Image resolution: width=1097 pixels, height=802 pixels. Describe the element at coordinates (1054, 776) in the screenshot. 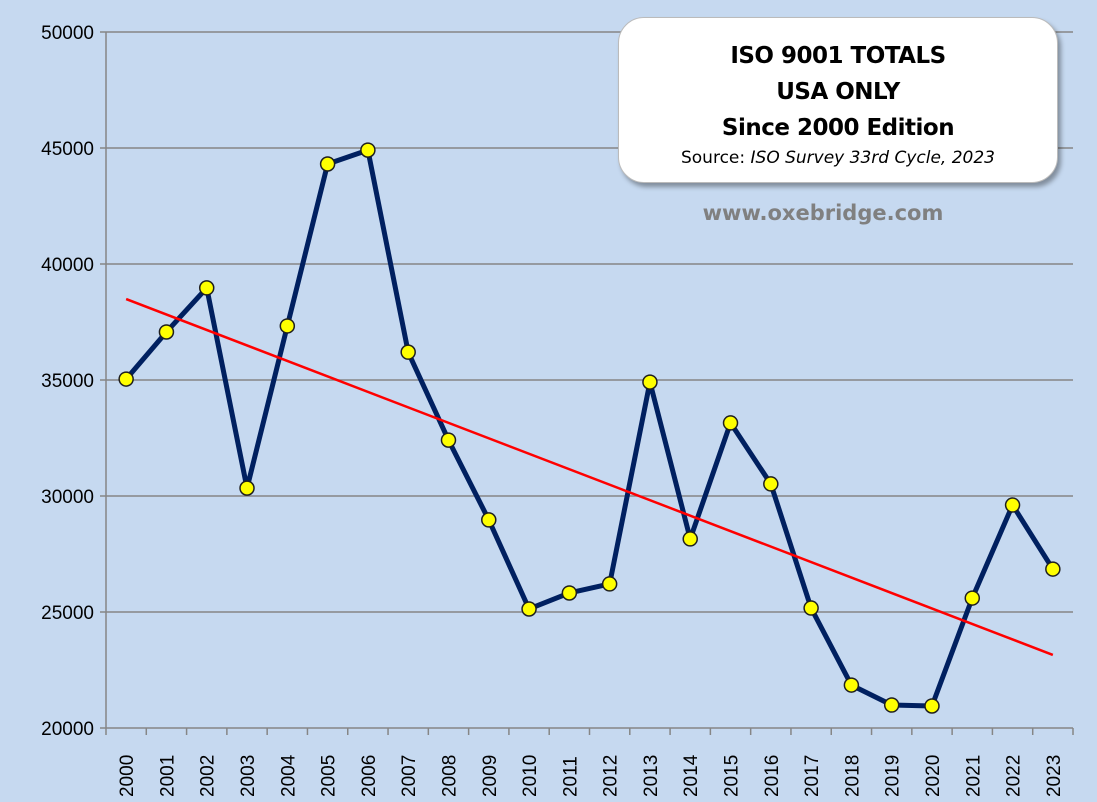

I see `x-tick-label: 2023` at that location.